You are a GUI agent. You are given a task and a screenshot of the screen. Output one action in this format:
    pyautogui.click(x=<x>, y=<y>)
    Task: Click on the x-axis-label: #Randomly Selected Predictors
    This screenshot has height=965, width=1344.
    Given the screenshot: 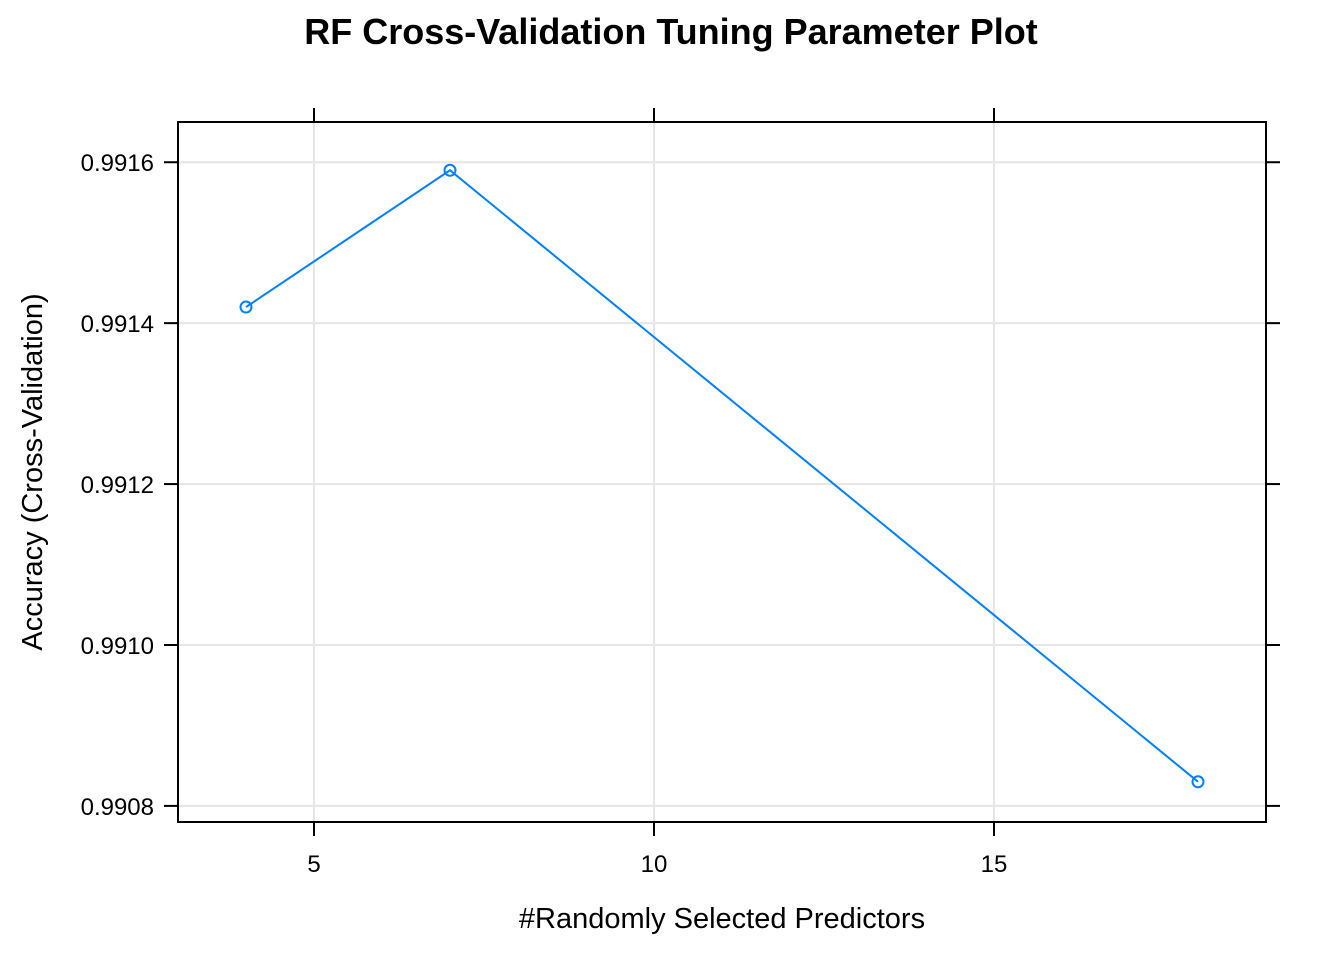 What is the action you would take?
    pyautogui.click(x=722, y=919)
    